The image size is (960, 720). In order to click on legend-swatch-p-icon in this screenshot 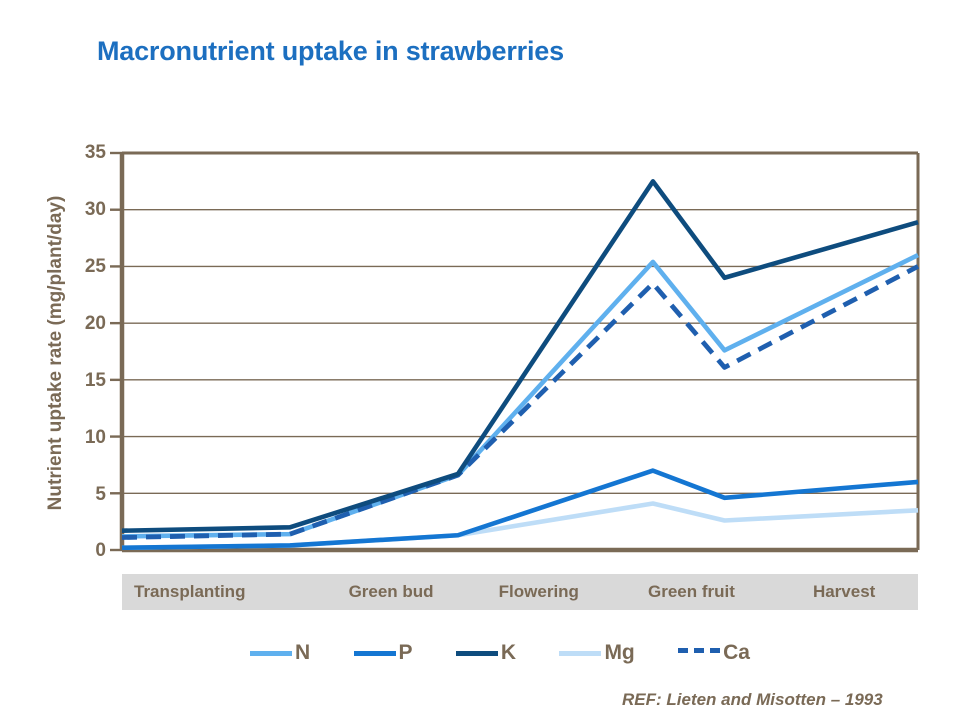, I will do `click(374, 653)`.